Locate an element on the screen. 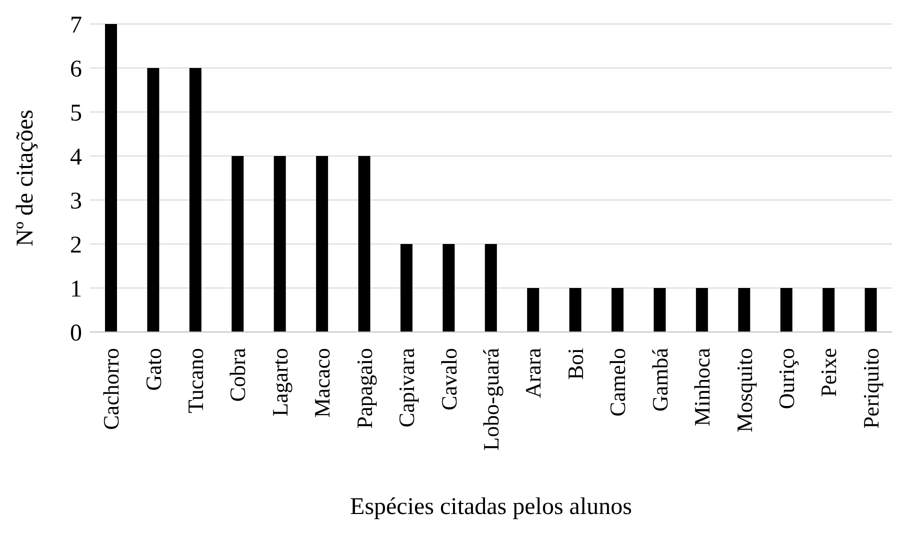 The image size is (908, 540). y-tick-label: 5 is located at coordinates (76, 113).